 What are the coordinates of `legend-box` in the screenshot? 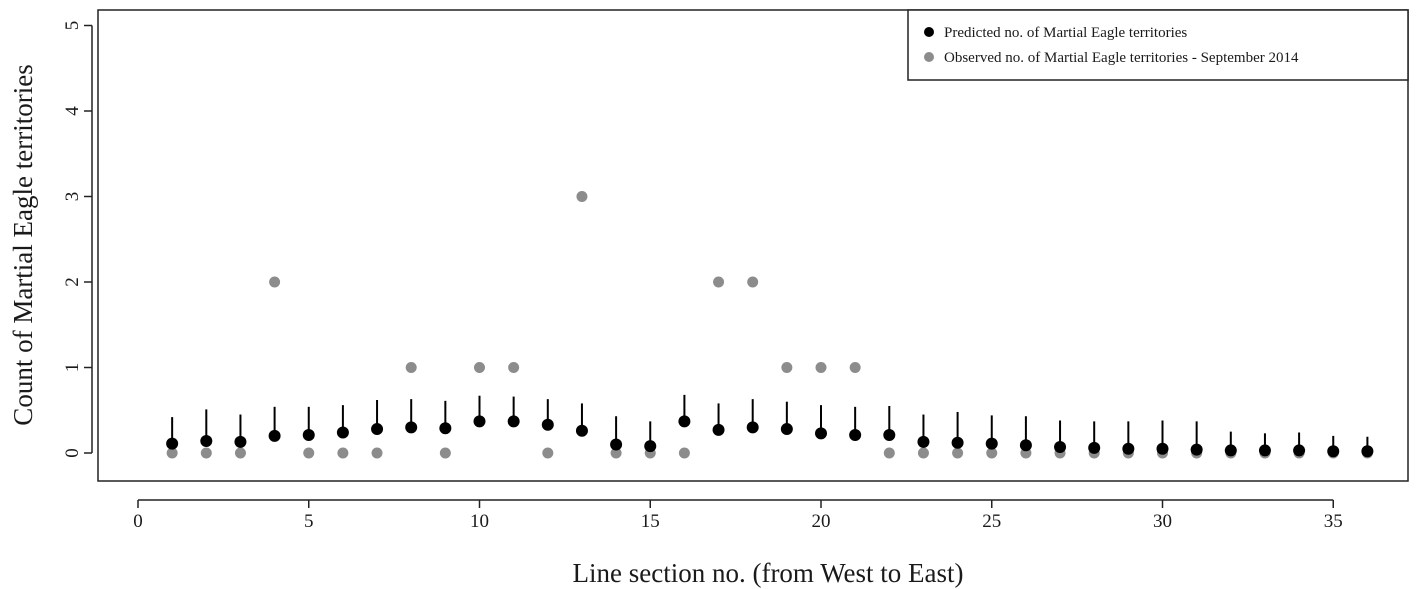 It's located at (1158, 45).